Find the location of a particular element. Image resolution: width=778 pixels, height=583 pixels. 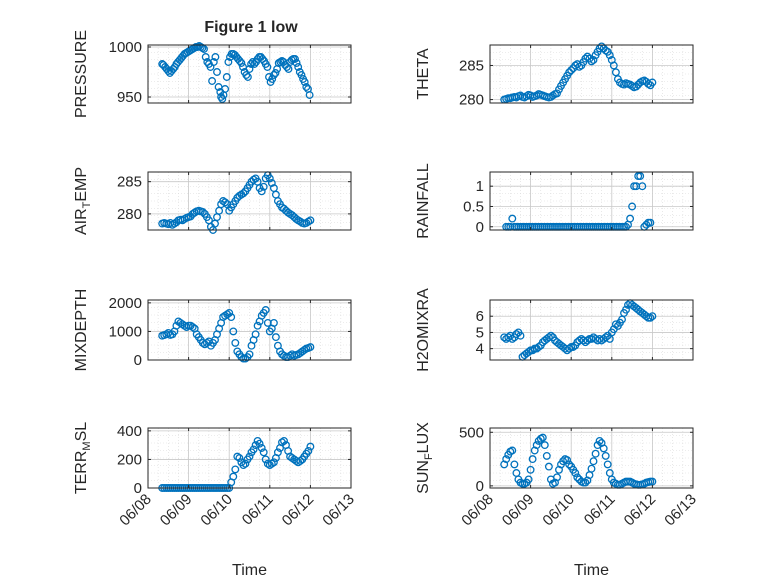

subplot-3: 280 285 AIRTEMP is located at coordinates (212, 201).